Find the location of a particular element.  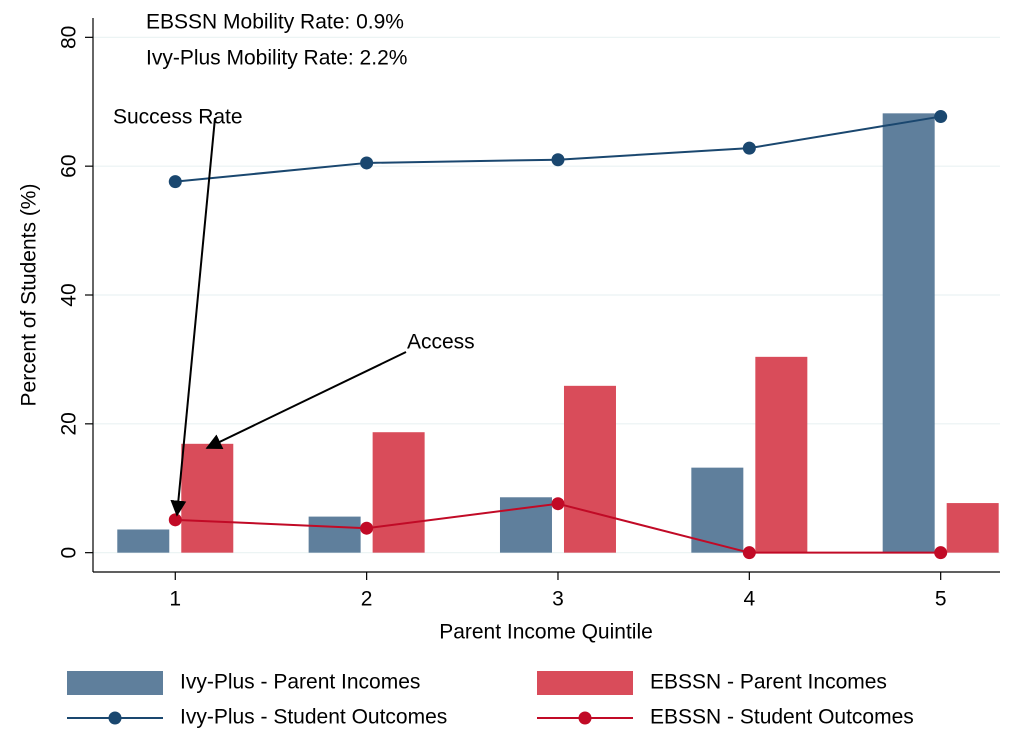

y-tick-label: 0 is located at coordinates (69, 553).